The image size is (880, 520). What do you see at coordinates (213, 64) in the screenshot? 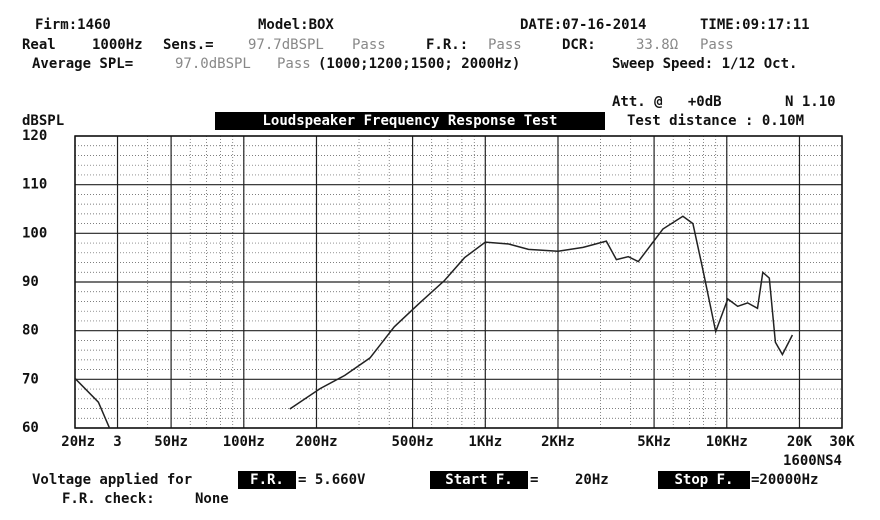
I see `avg-value: 97.0dBSPL` at bounding box center [213, 64].